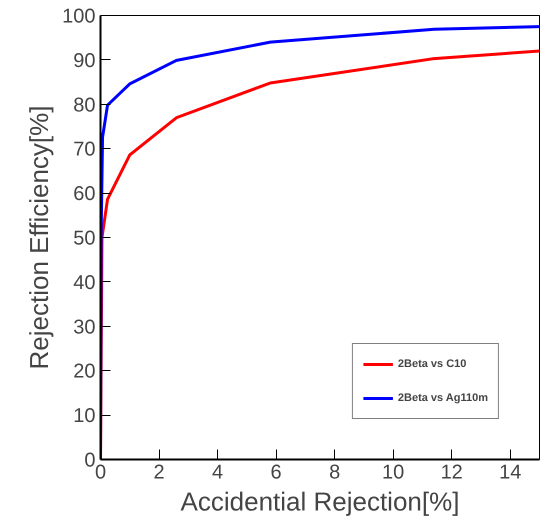 The height and width of the screenshot is (529, 541). What do you see at coordinates (84, 149) in the screenshot?
I see `y-tick-label: 70` at bounding box center [84, 149].